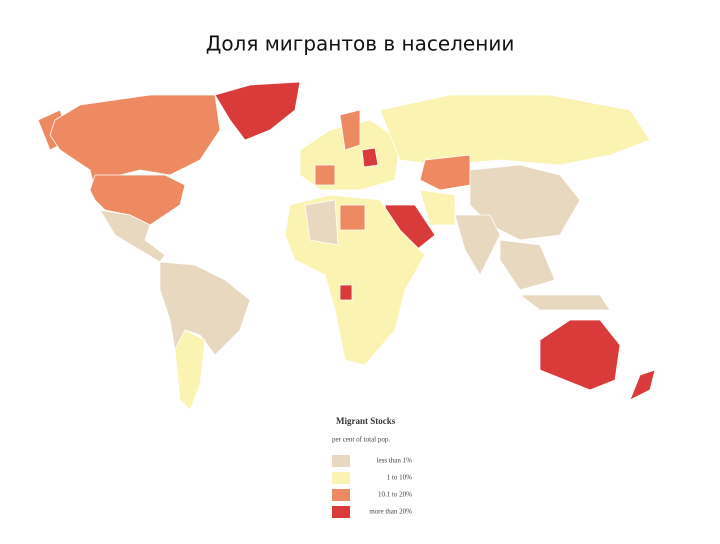 The height and width of the screenshot is (544, 720). What do you see at coordinates (361, 440) in the screenshot?
I see `legend-subtitle: per cent of total pop.` at bounding box center [361, 440].